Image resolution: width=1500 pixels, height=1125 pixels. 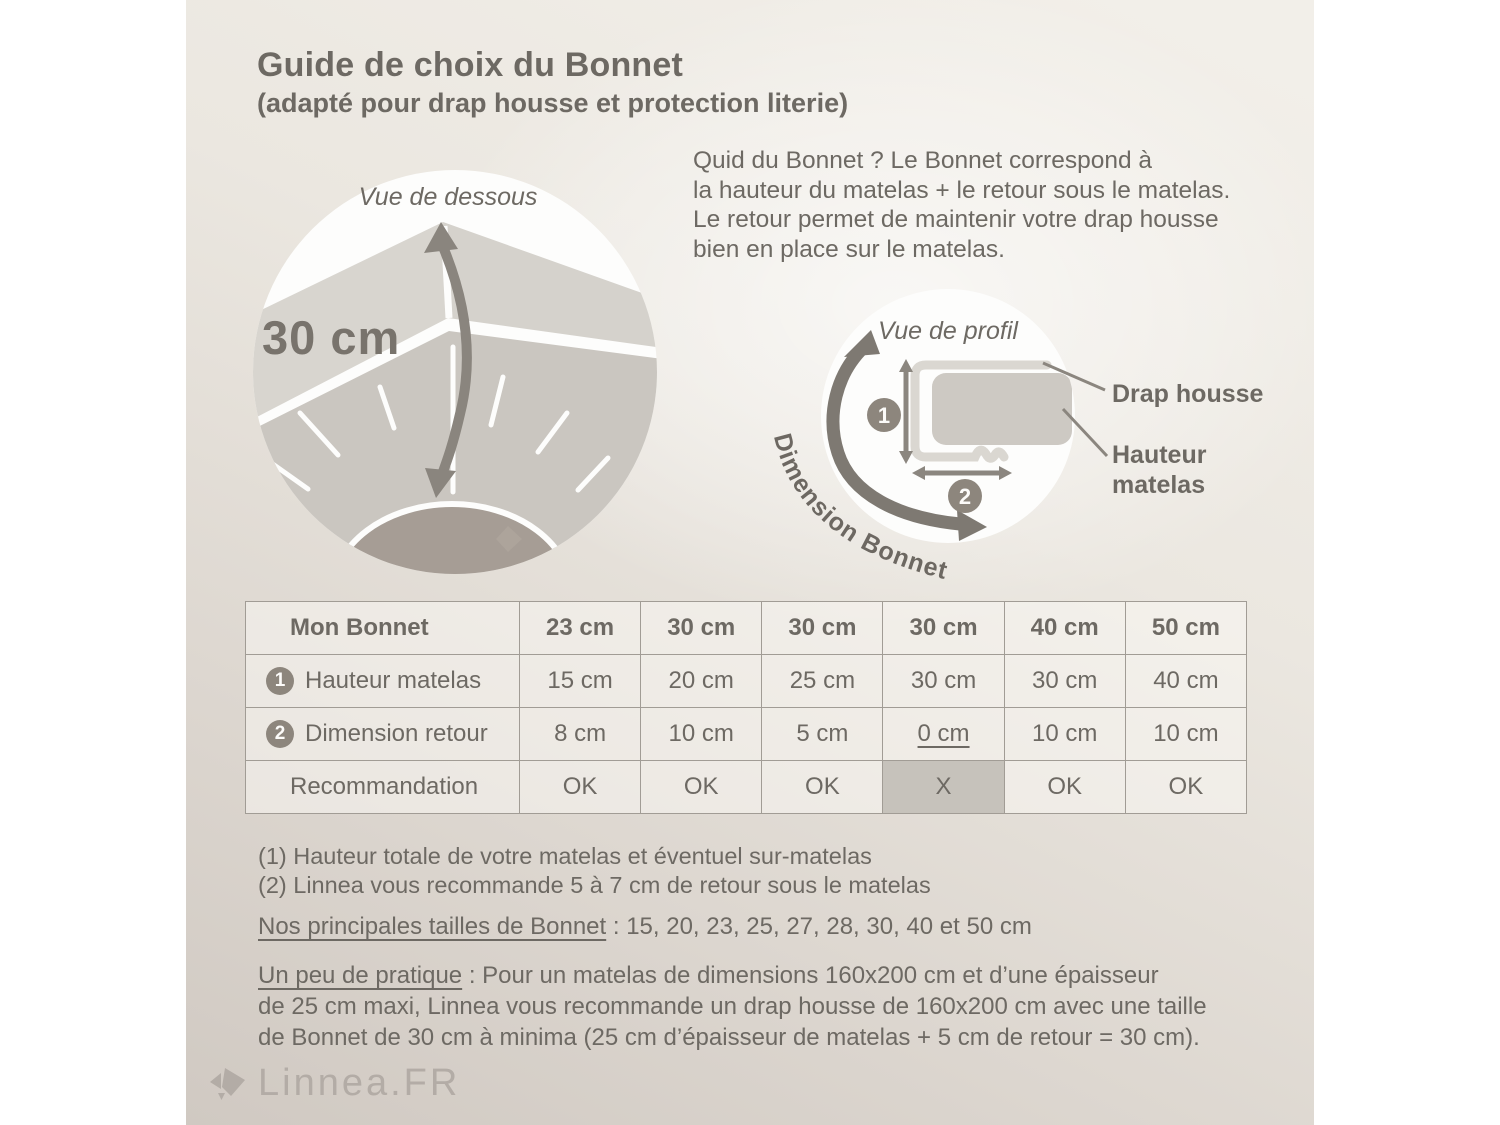 What do you see at coordinates (918, 473) in the screenshot?
I see `return-arrowhead-left` at bounding box center [918, 473].